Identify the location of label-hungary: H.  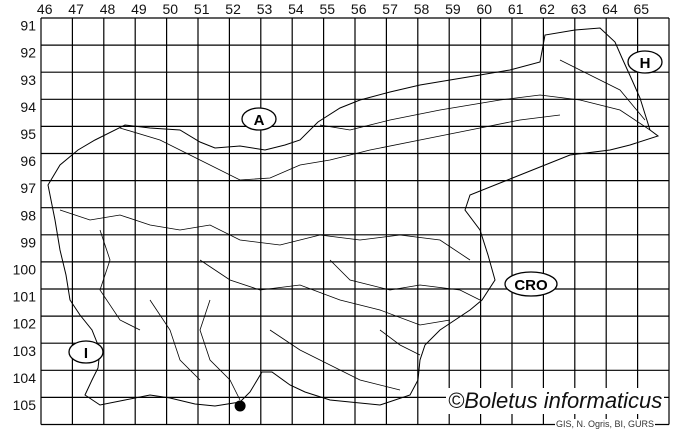
(645, 62).